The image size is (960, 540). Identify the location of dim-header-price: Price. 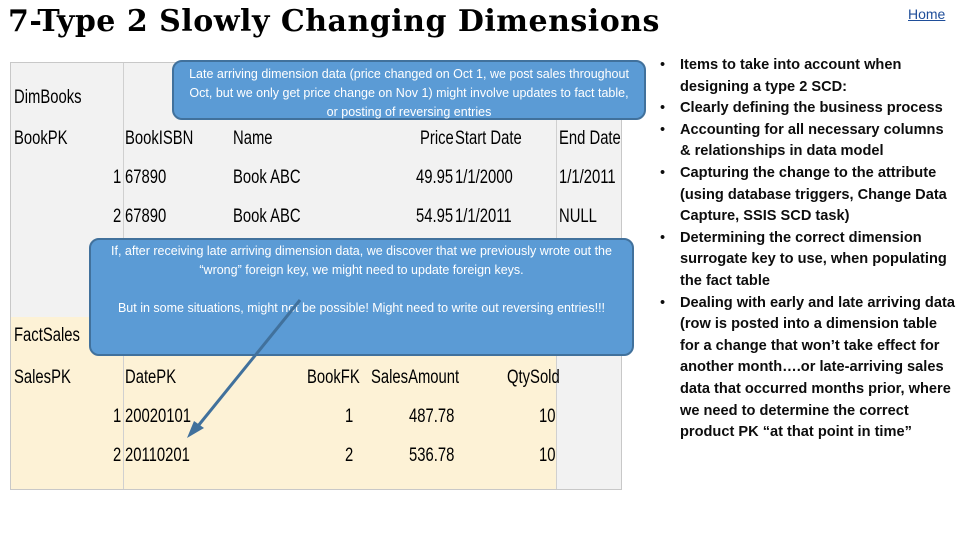
(437, 138).